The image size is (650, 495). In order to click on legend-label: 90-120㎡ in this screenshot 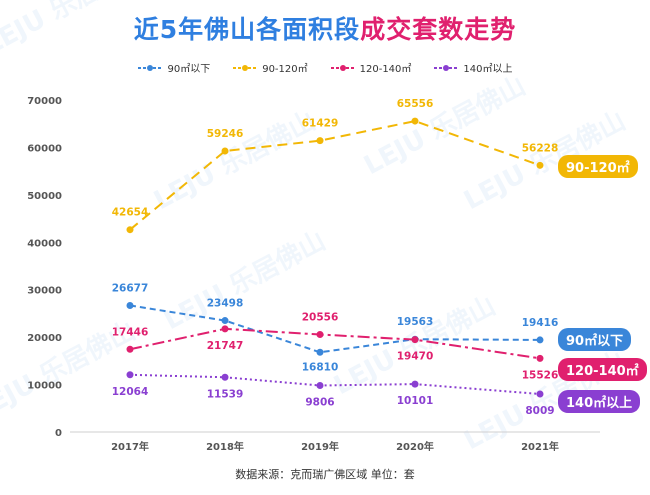, I will do `click(285, 69)`.